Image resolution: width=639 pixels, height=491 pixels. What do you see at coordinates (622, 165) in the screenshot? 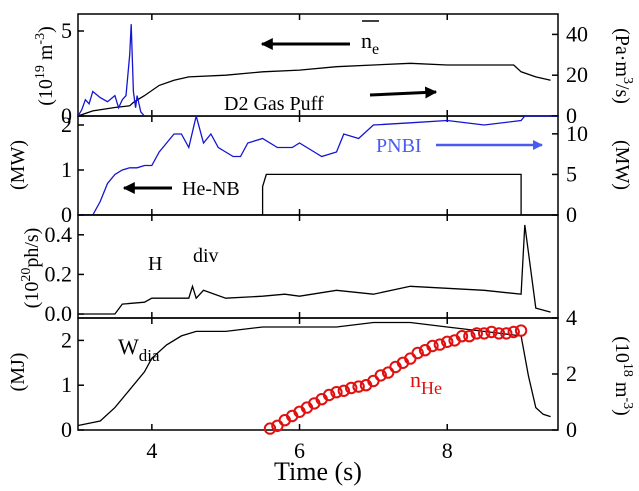
I see `ylabel-right-nbi: (MW)` at bounding box center [622, 165].